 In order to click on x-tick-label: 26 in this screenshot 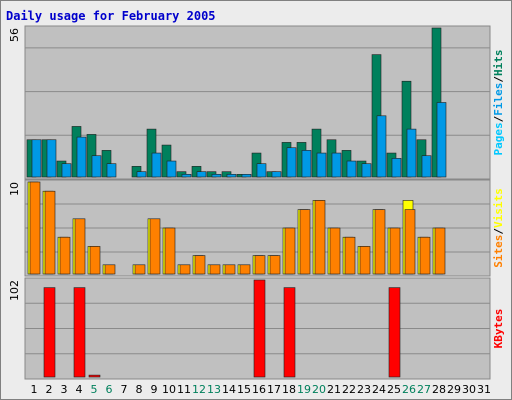, I will do `click(409, 389)`.